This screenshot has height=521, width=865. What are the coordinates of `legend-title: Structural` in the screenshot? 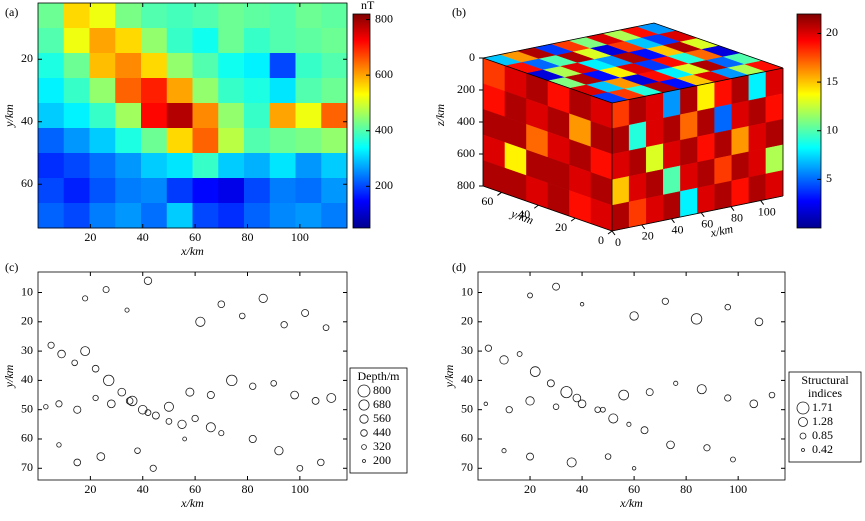 It's located at (825, 380).